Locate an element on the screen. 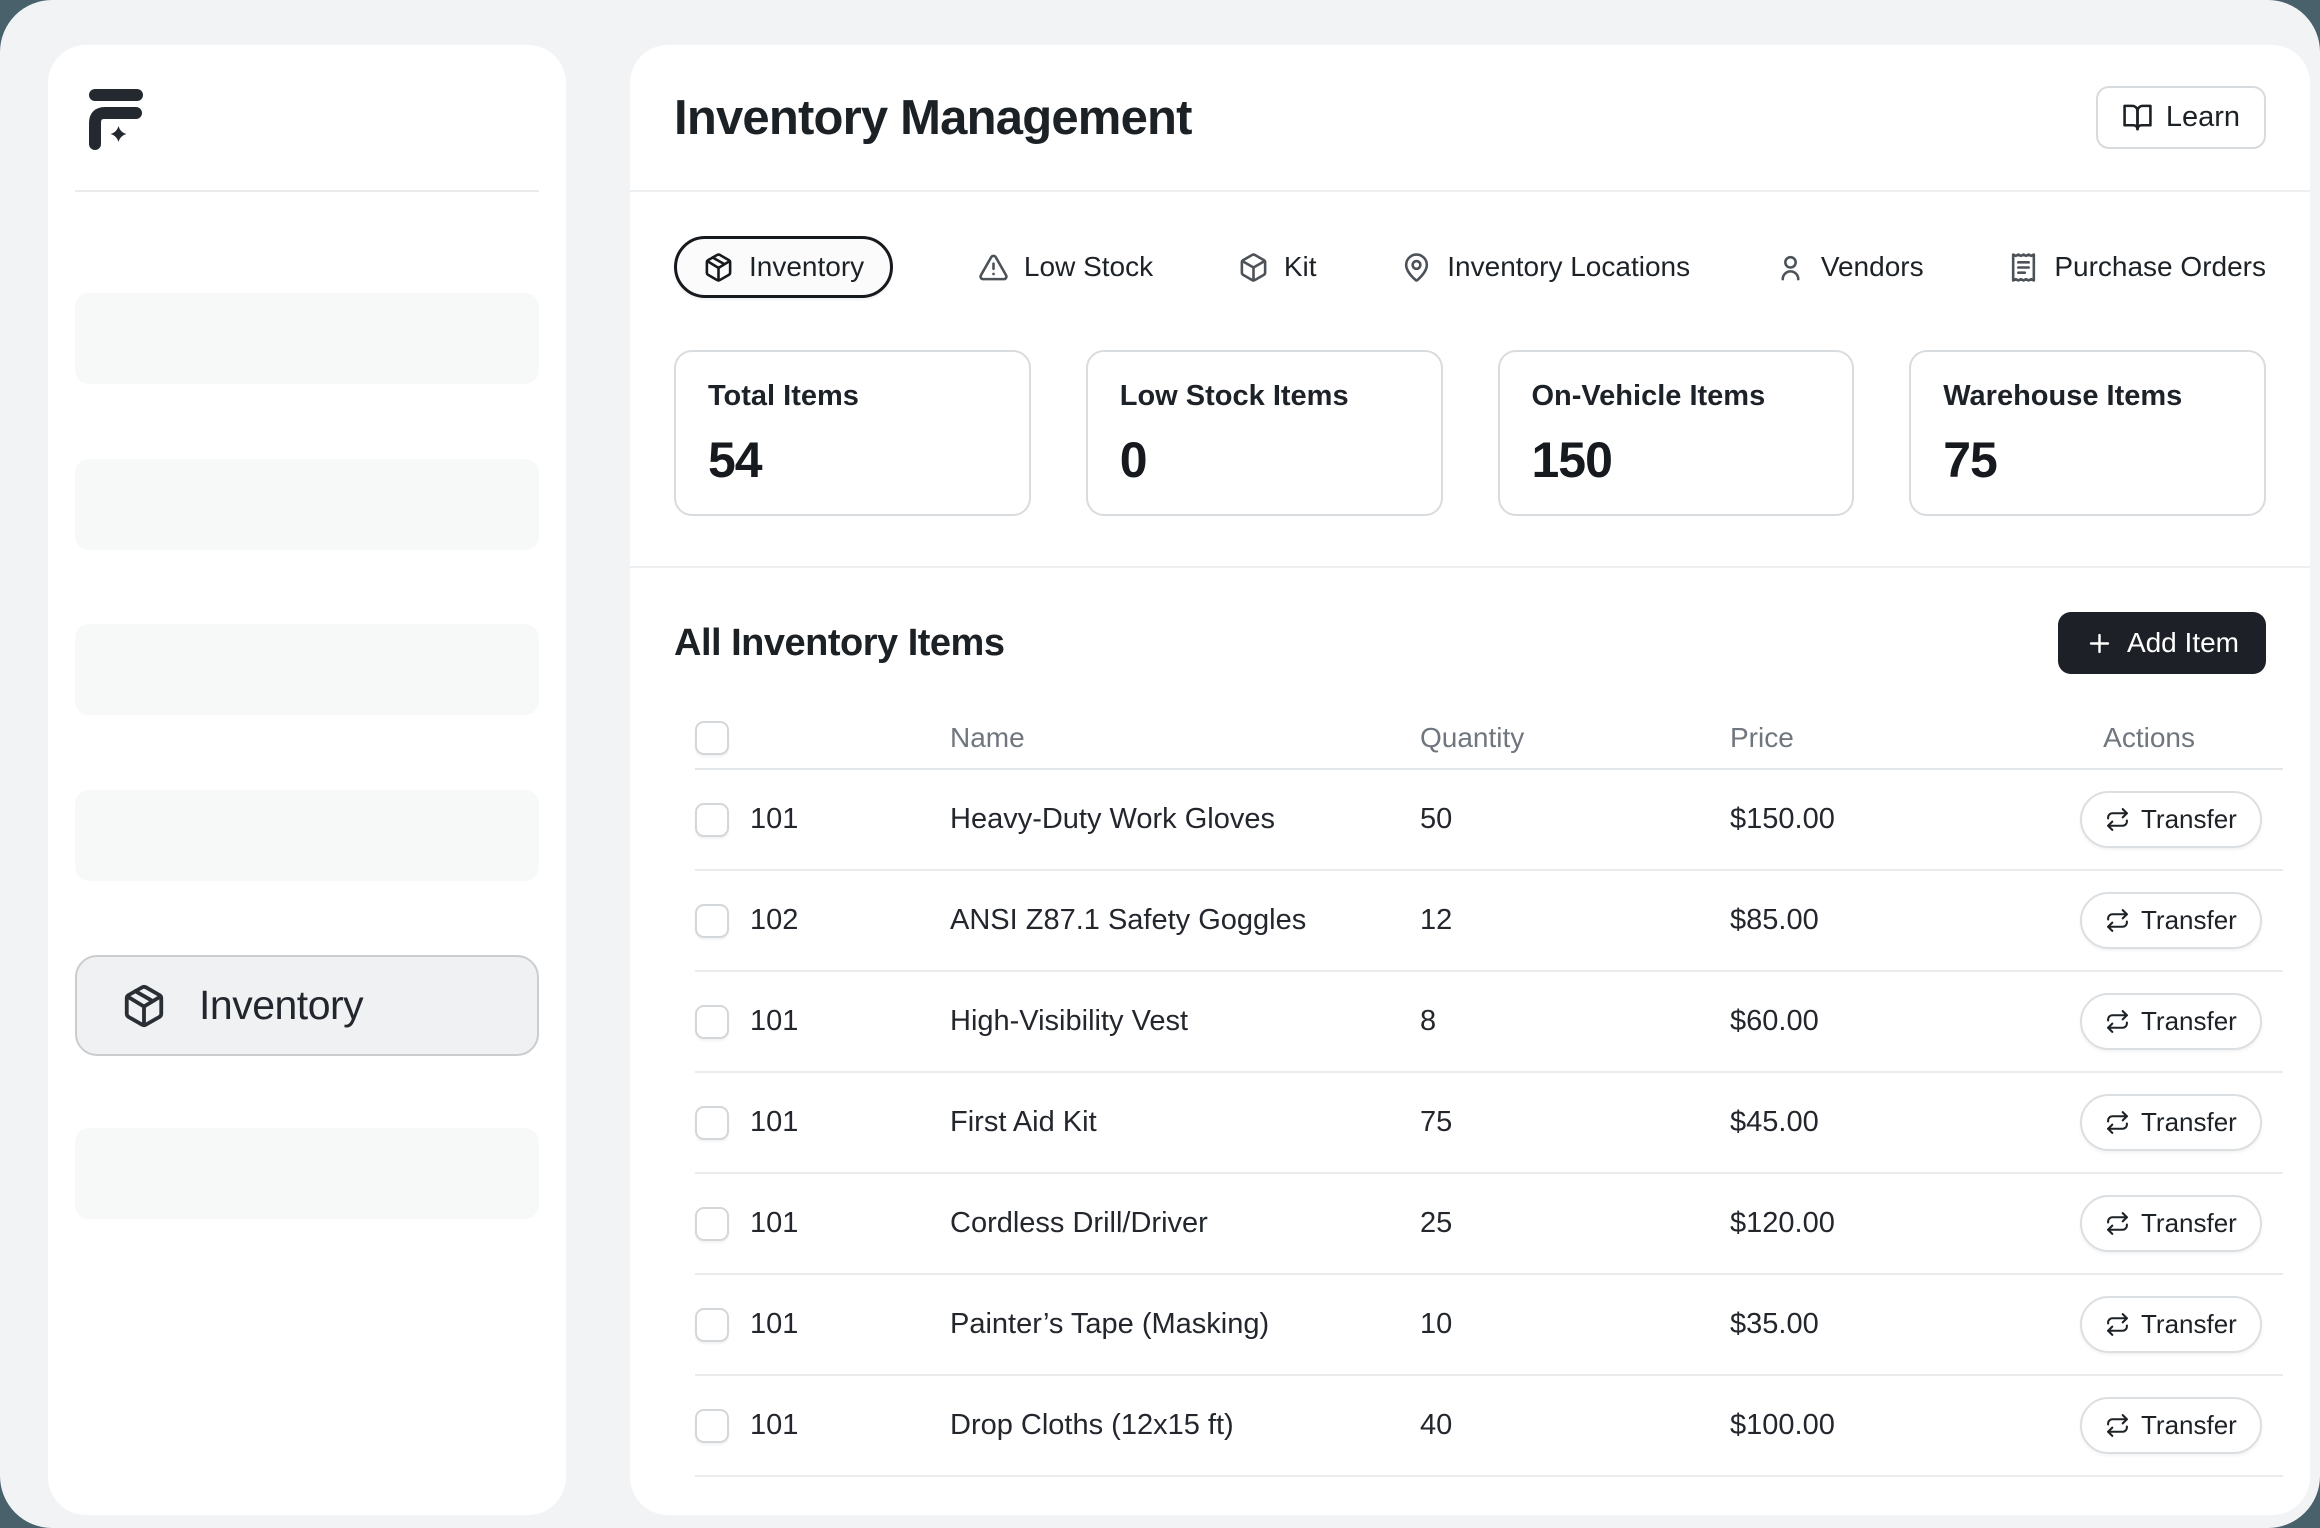  item-name: ANSI Z87.1 Safety Goggles is located at coordinates (1128, 920).